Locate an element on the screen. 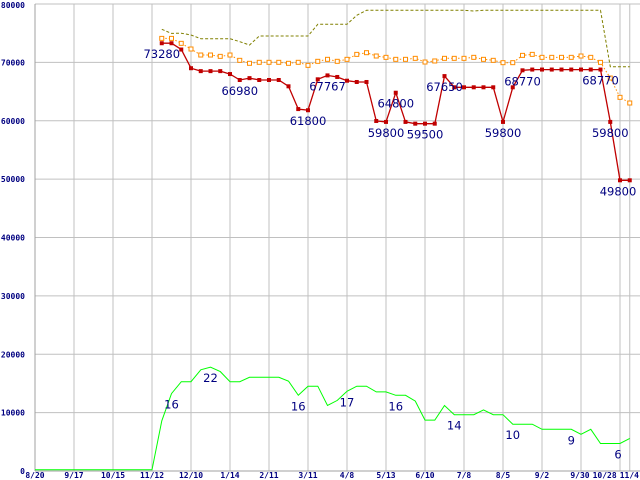  y-tick-label: 80000 is located at coordinates (13, 5).